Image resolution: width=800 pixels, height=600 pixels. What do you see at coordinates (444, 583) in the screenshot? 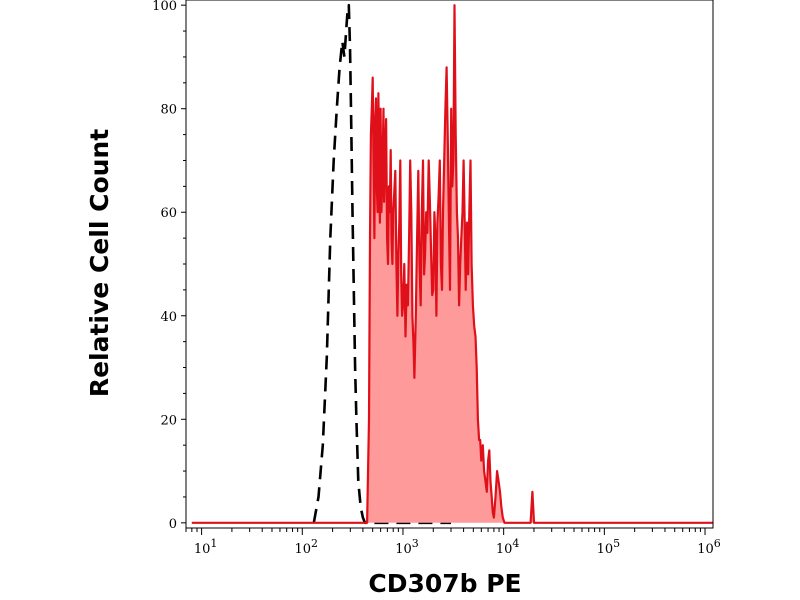
I see `x-axis-title: CD307b PE` at bounding box center [444, 583].